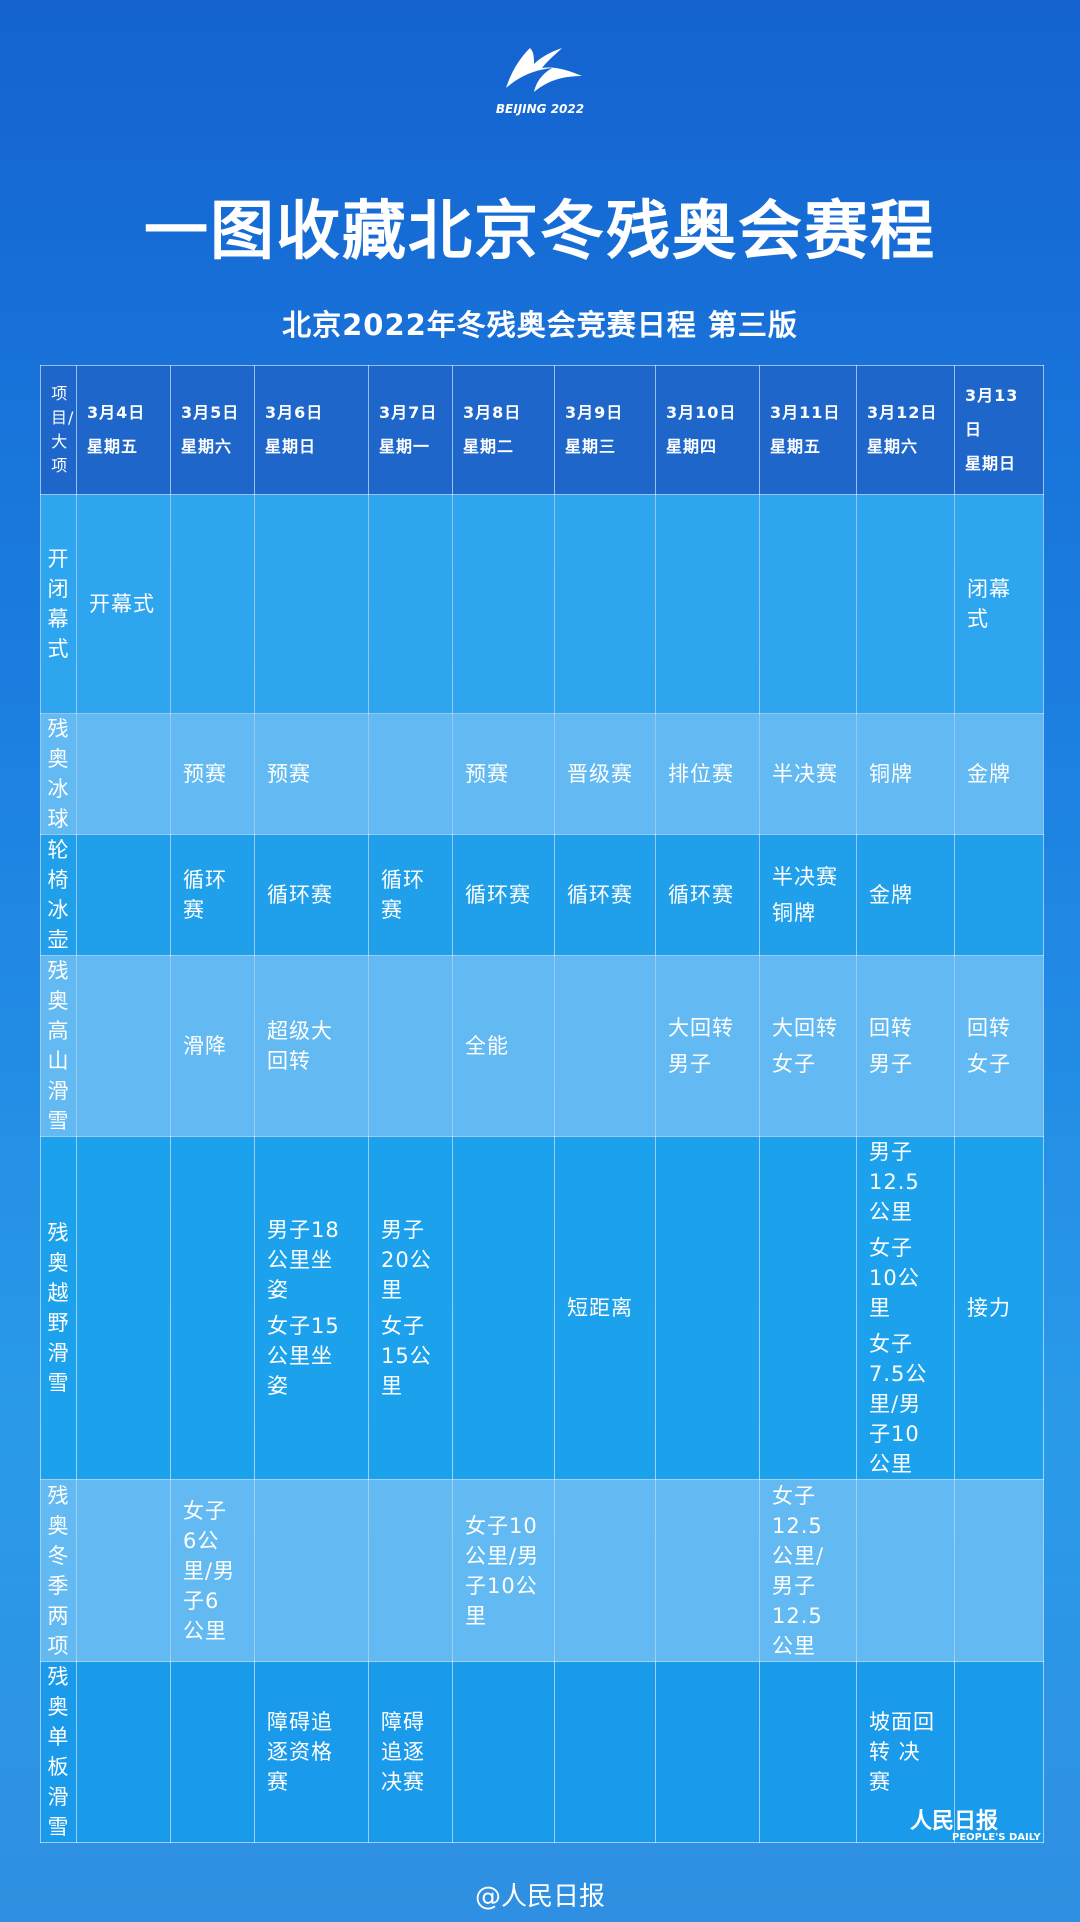 The image size is (1080, 1922). Describe the element at coordinates (58, 1570) in the screenshot. I see `event-name: 残奥冬季两项` at that location.